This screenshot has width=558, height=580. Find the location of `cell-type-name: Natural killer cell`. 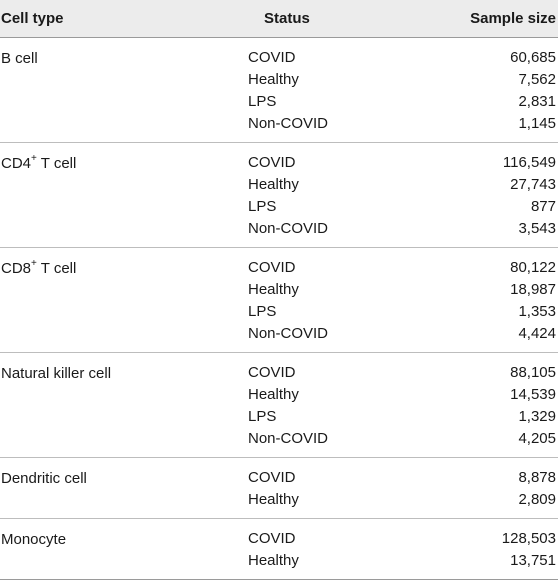

cell-type-name: Natural killer cell is located at coordinates (56, 373).